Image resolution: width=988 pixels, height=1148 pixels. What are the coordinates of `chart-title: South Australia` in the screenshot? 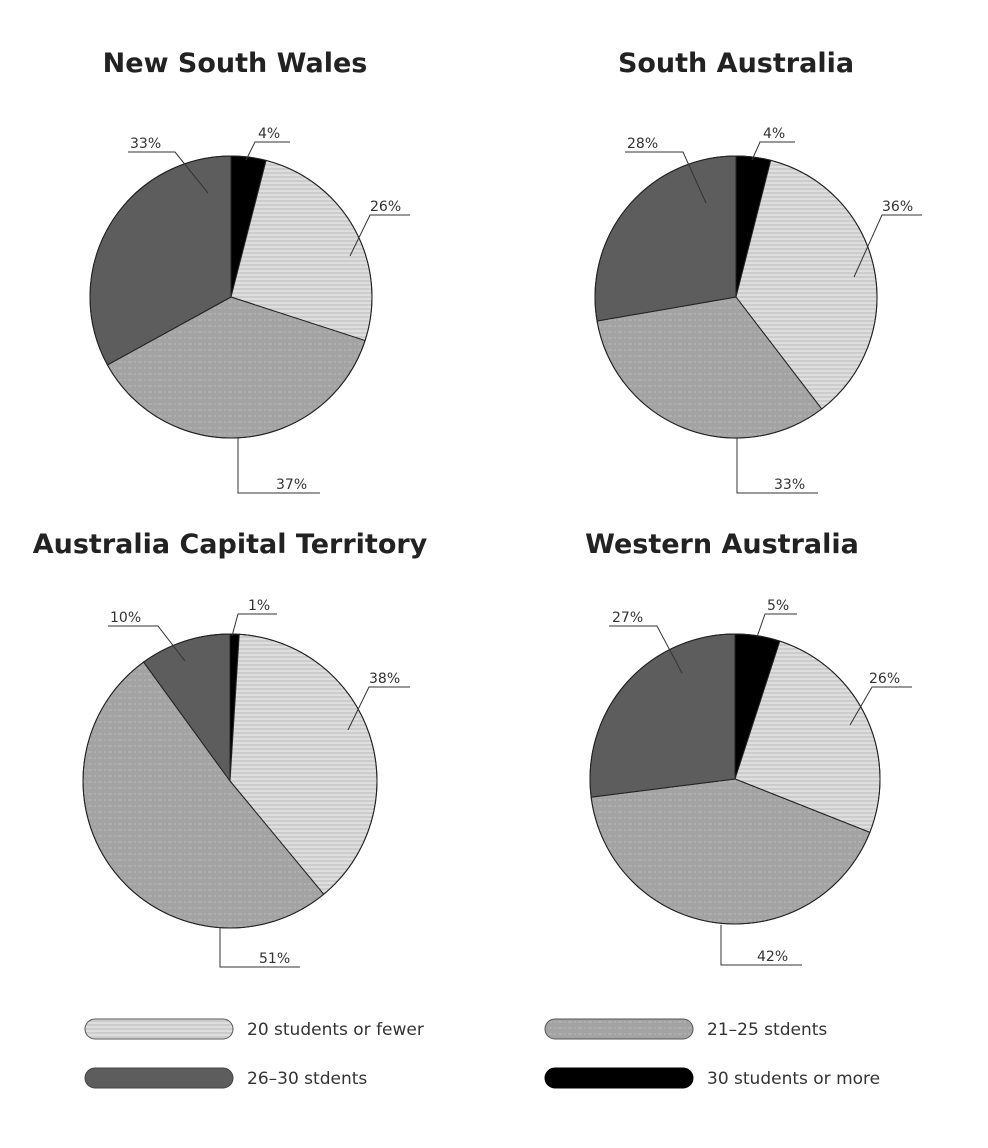 It's located at (736, 63).